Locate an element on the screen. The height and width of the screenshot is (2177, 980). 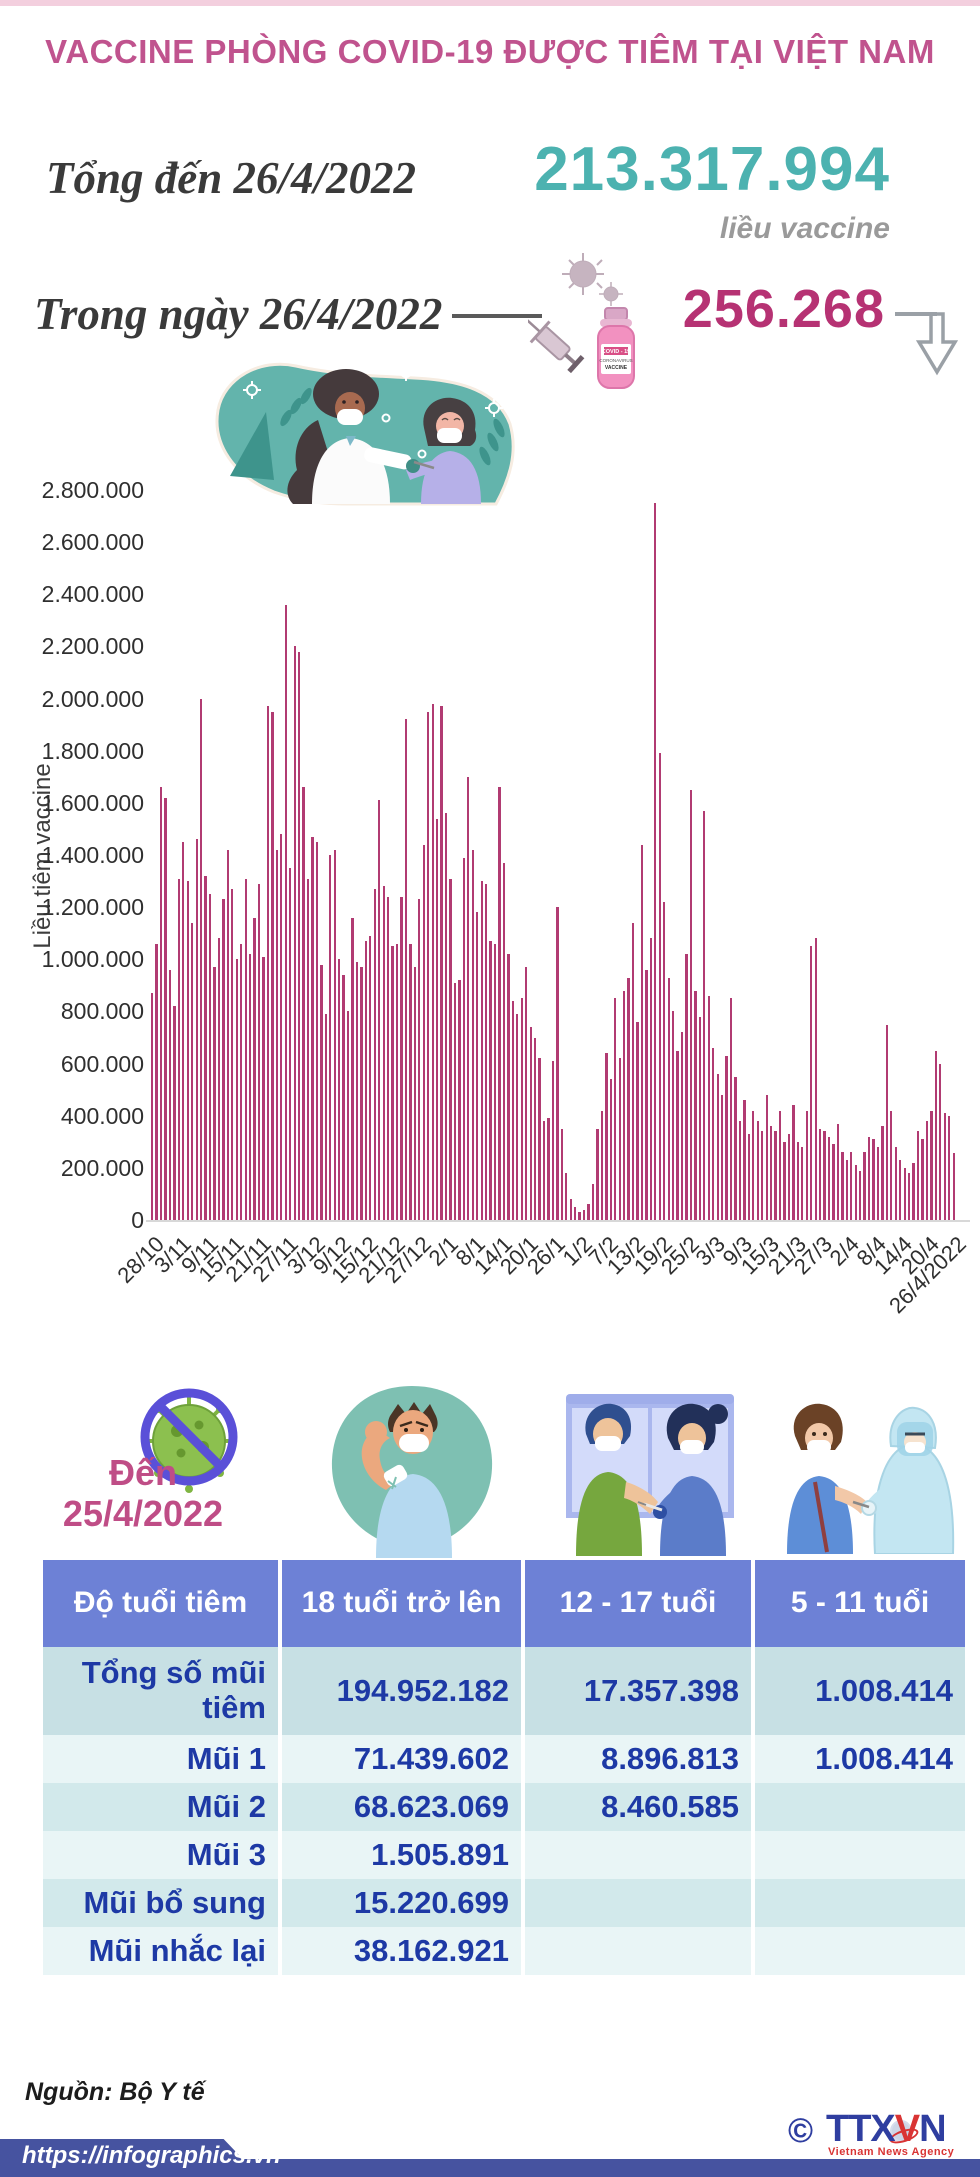
footer-url-link: https://infographics.vn is located at coordinates (151, 2155).